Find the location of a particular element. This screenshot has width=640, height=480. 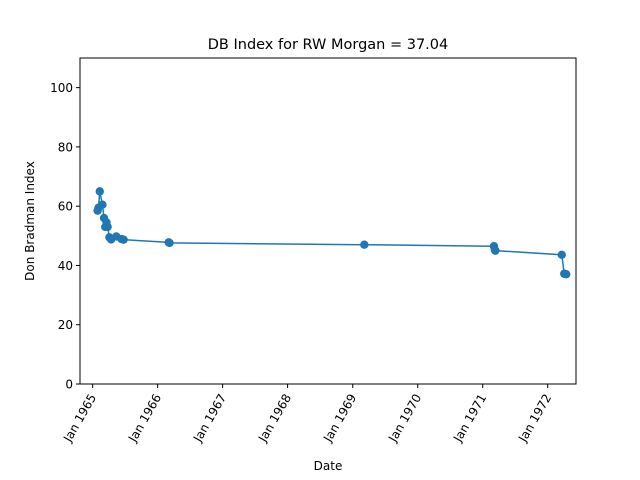

y-tick-label: 60 is located at coordinates (65, 207).